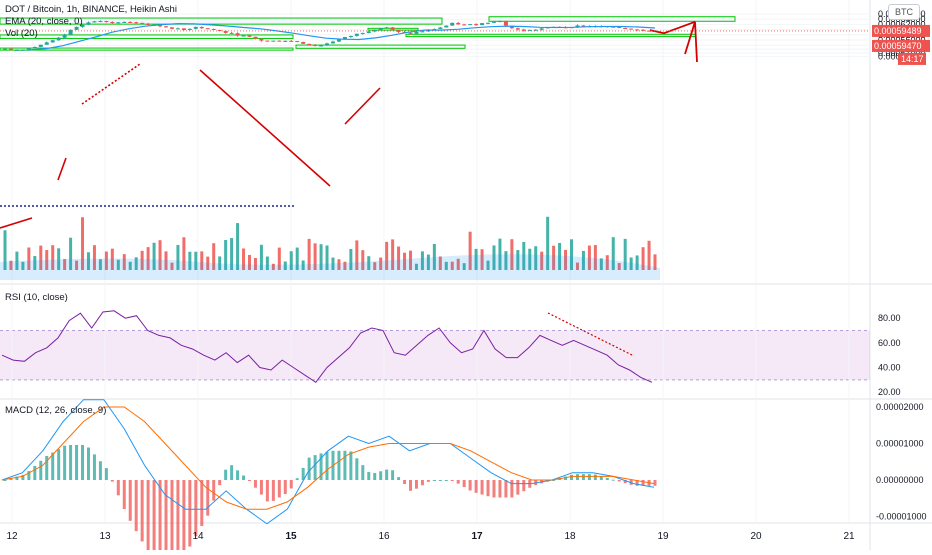 This screenshot has width=932, height=555. I want to click on rsi-legend: RSI (10, close), so click(36, 297).